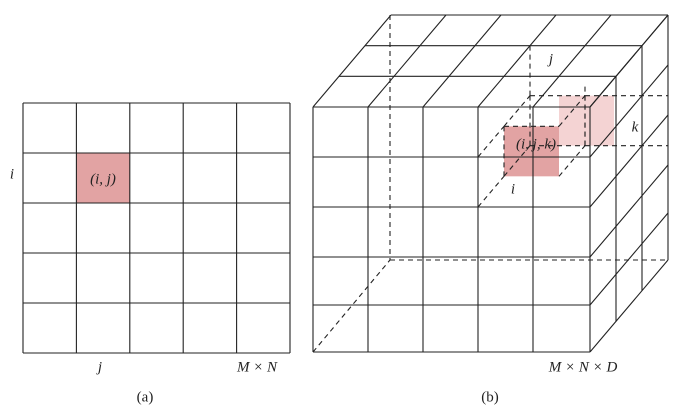  I want to click on cell-label: (i, j), so click(103, 179).